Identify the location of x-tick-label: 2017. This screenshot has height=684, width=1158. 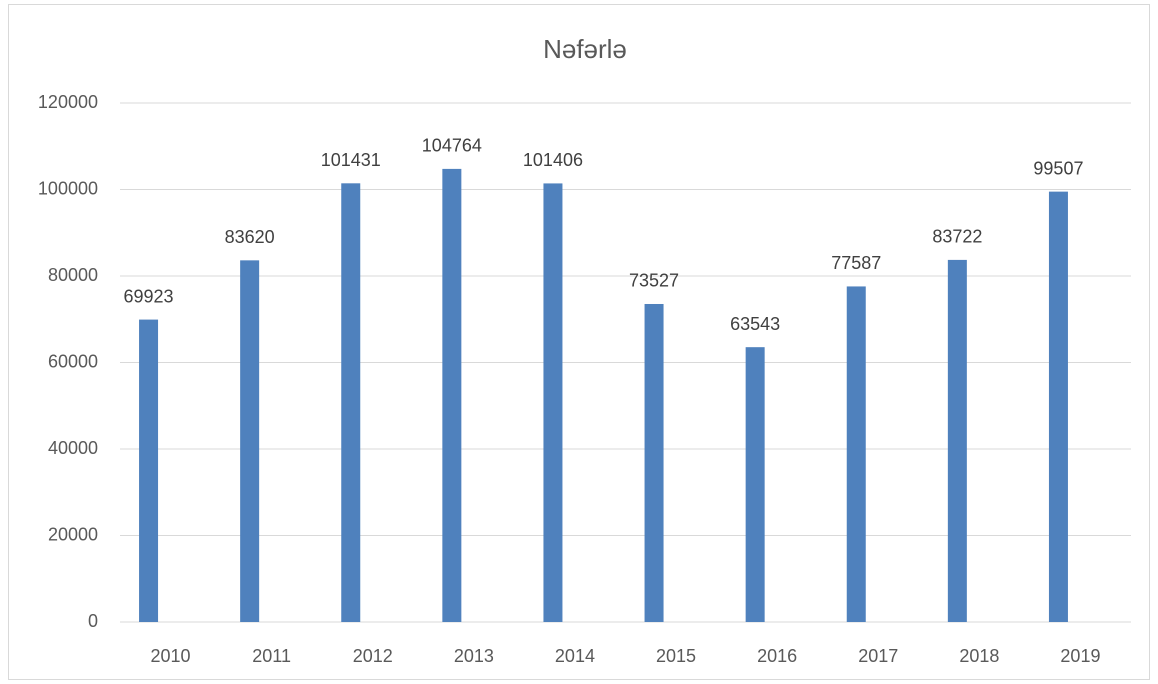
(878, 656).